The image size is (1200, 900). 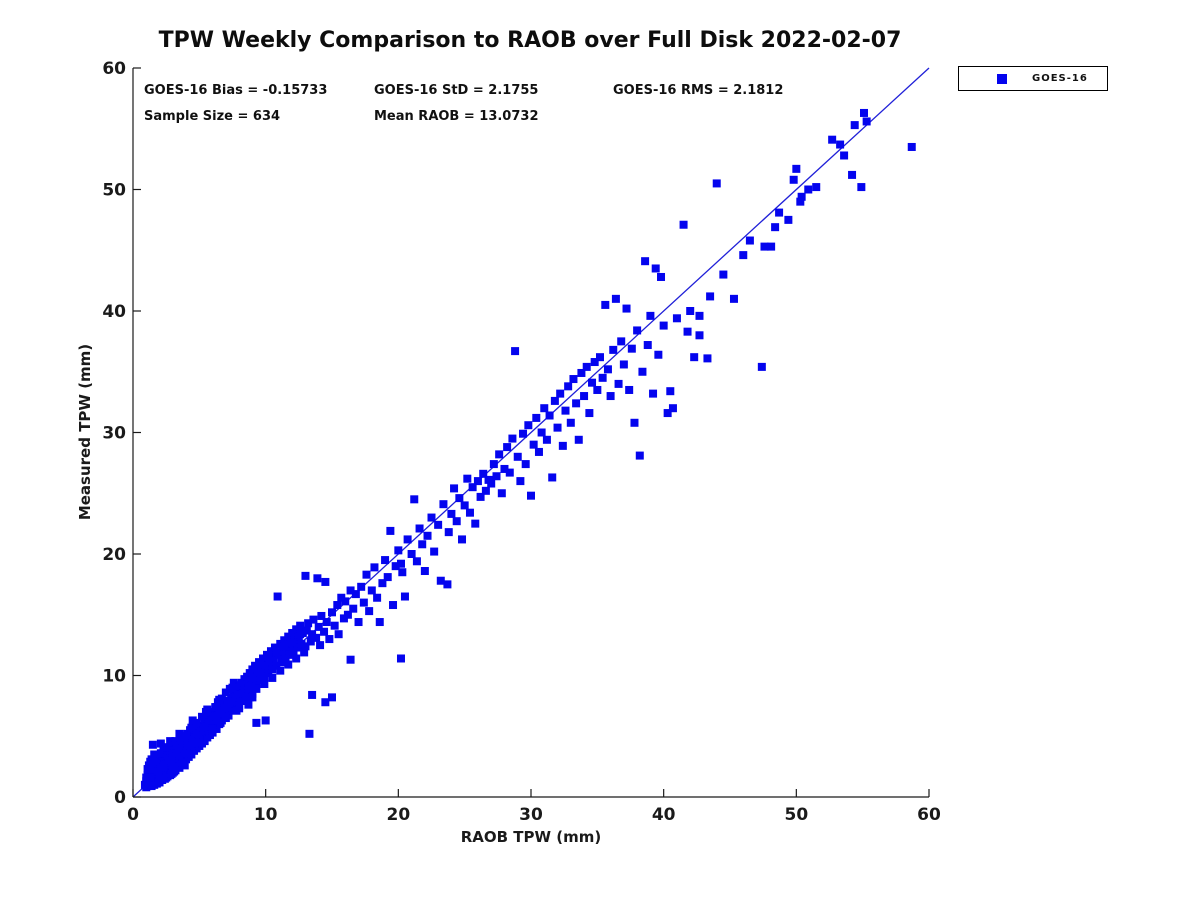 I want to click on stat-rms: GOES-16 RMS = 2.1812, so click(x=698, y=90).